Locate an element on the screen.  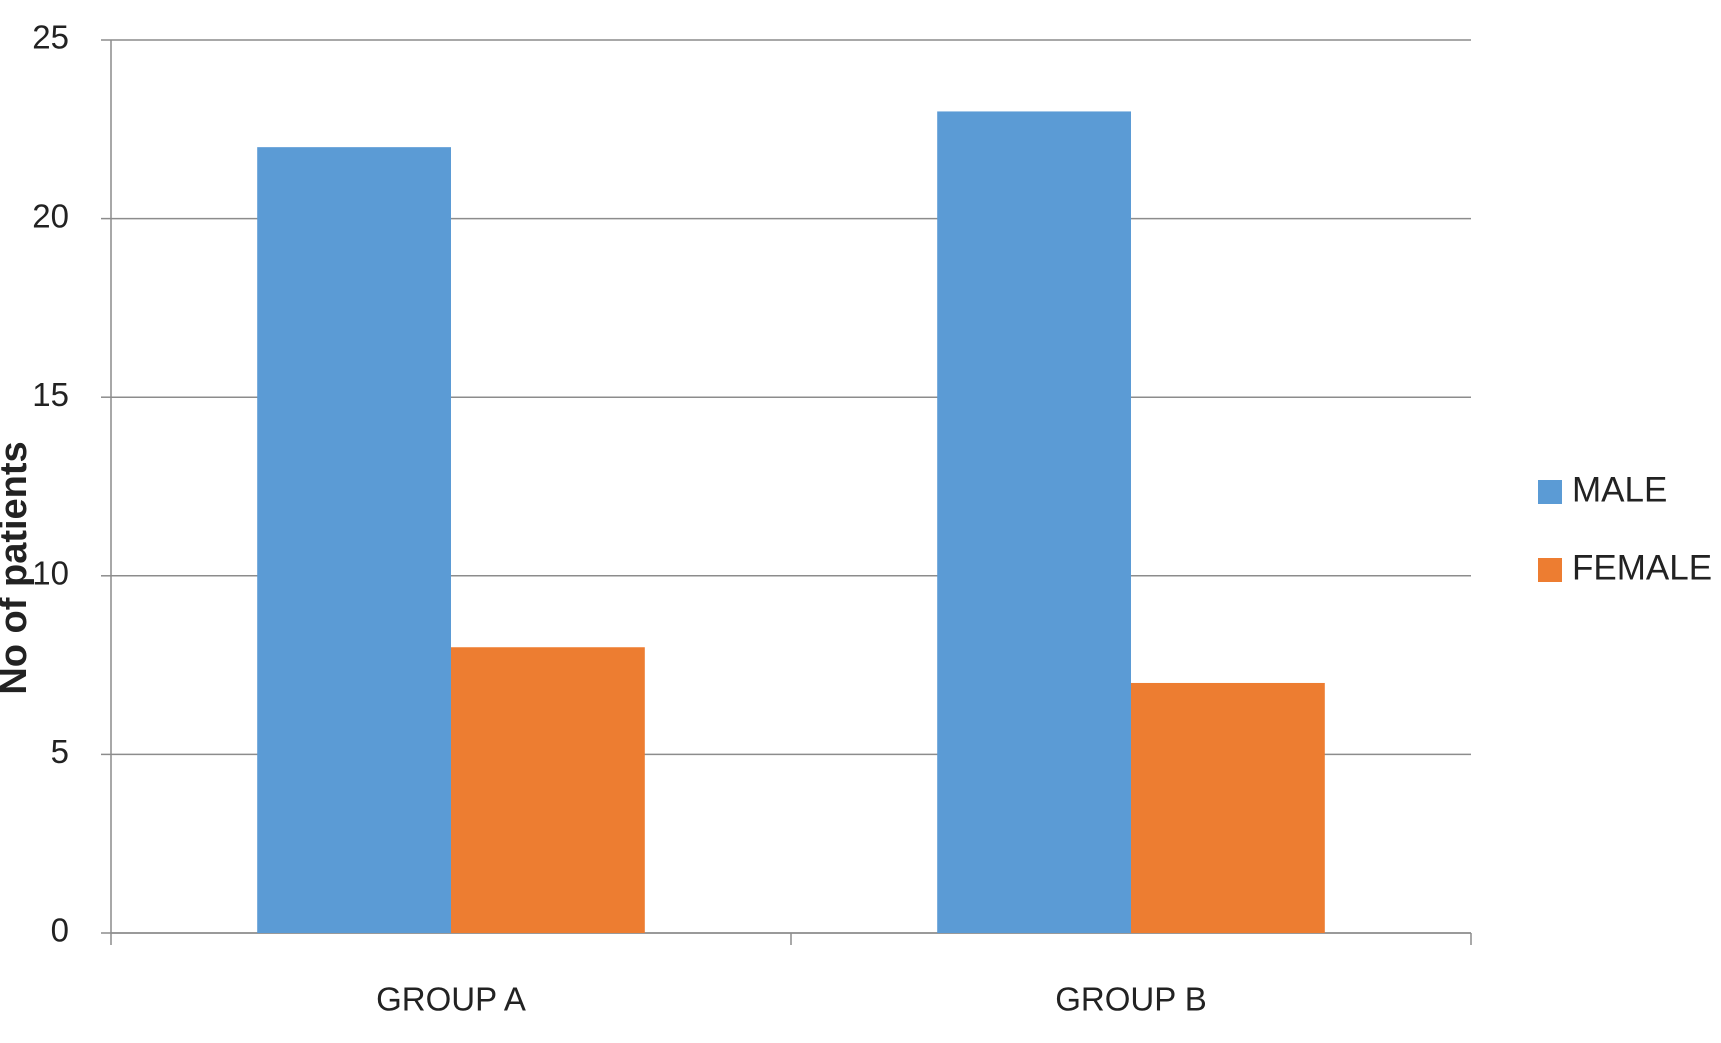
y-tick-label: 0 is located at coordinates (60, 930).